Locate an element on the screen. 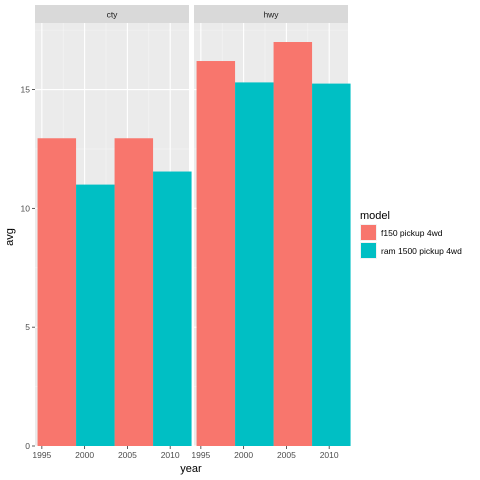 The height and width of the screenshot is (480, 480). facet-strip-label: cty is located at coordinates (113, 15).